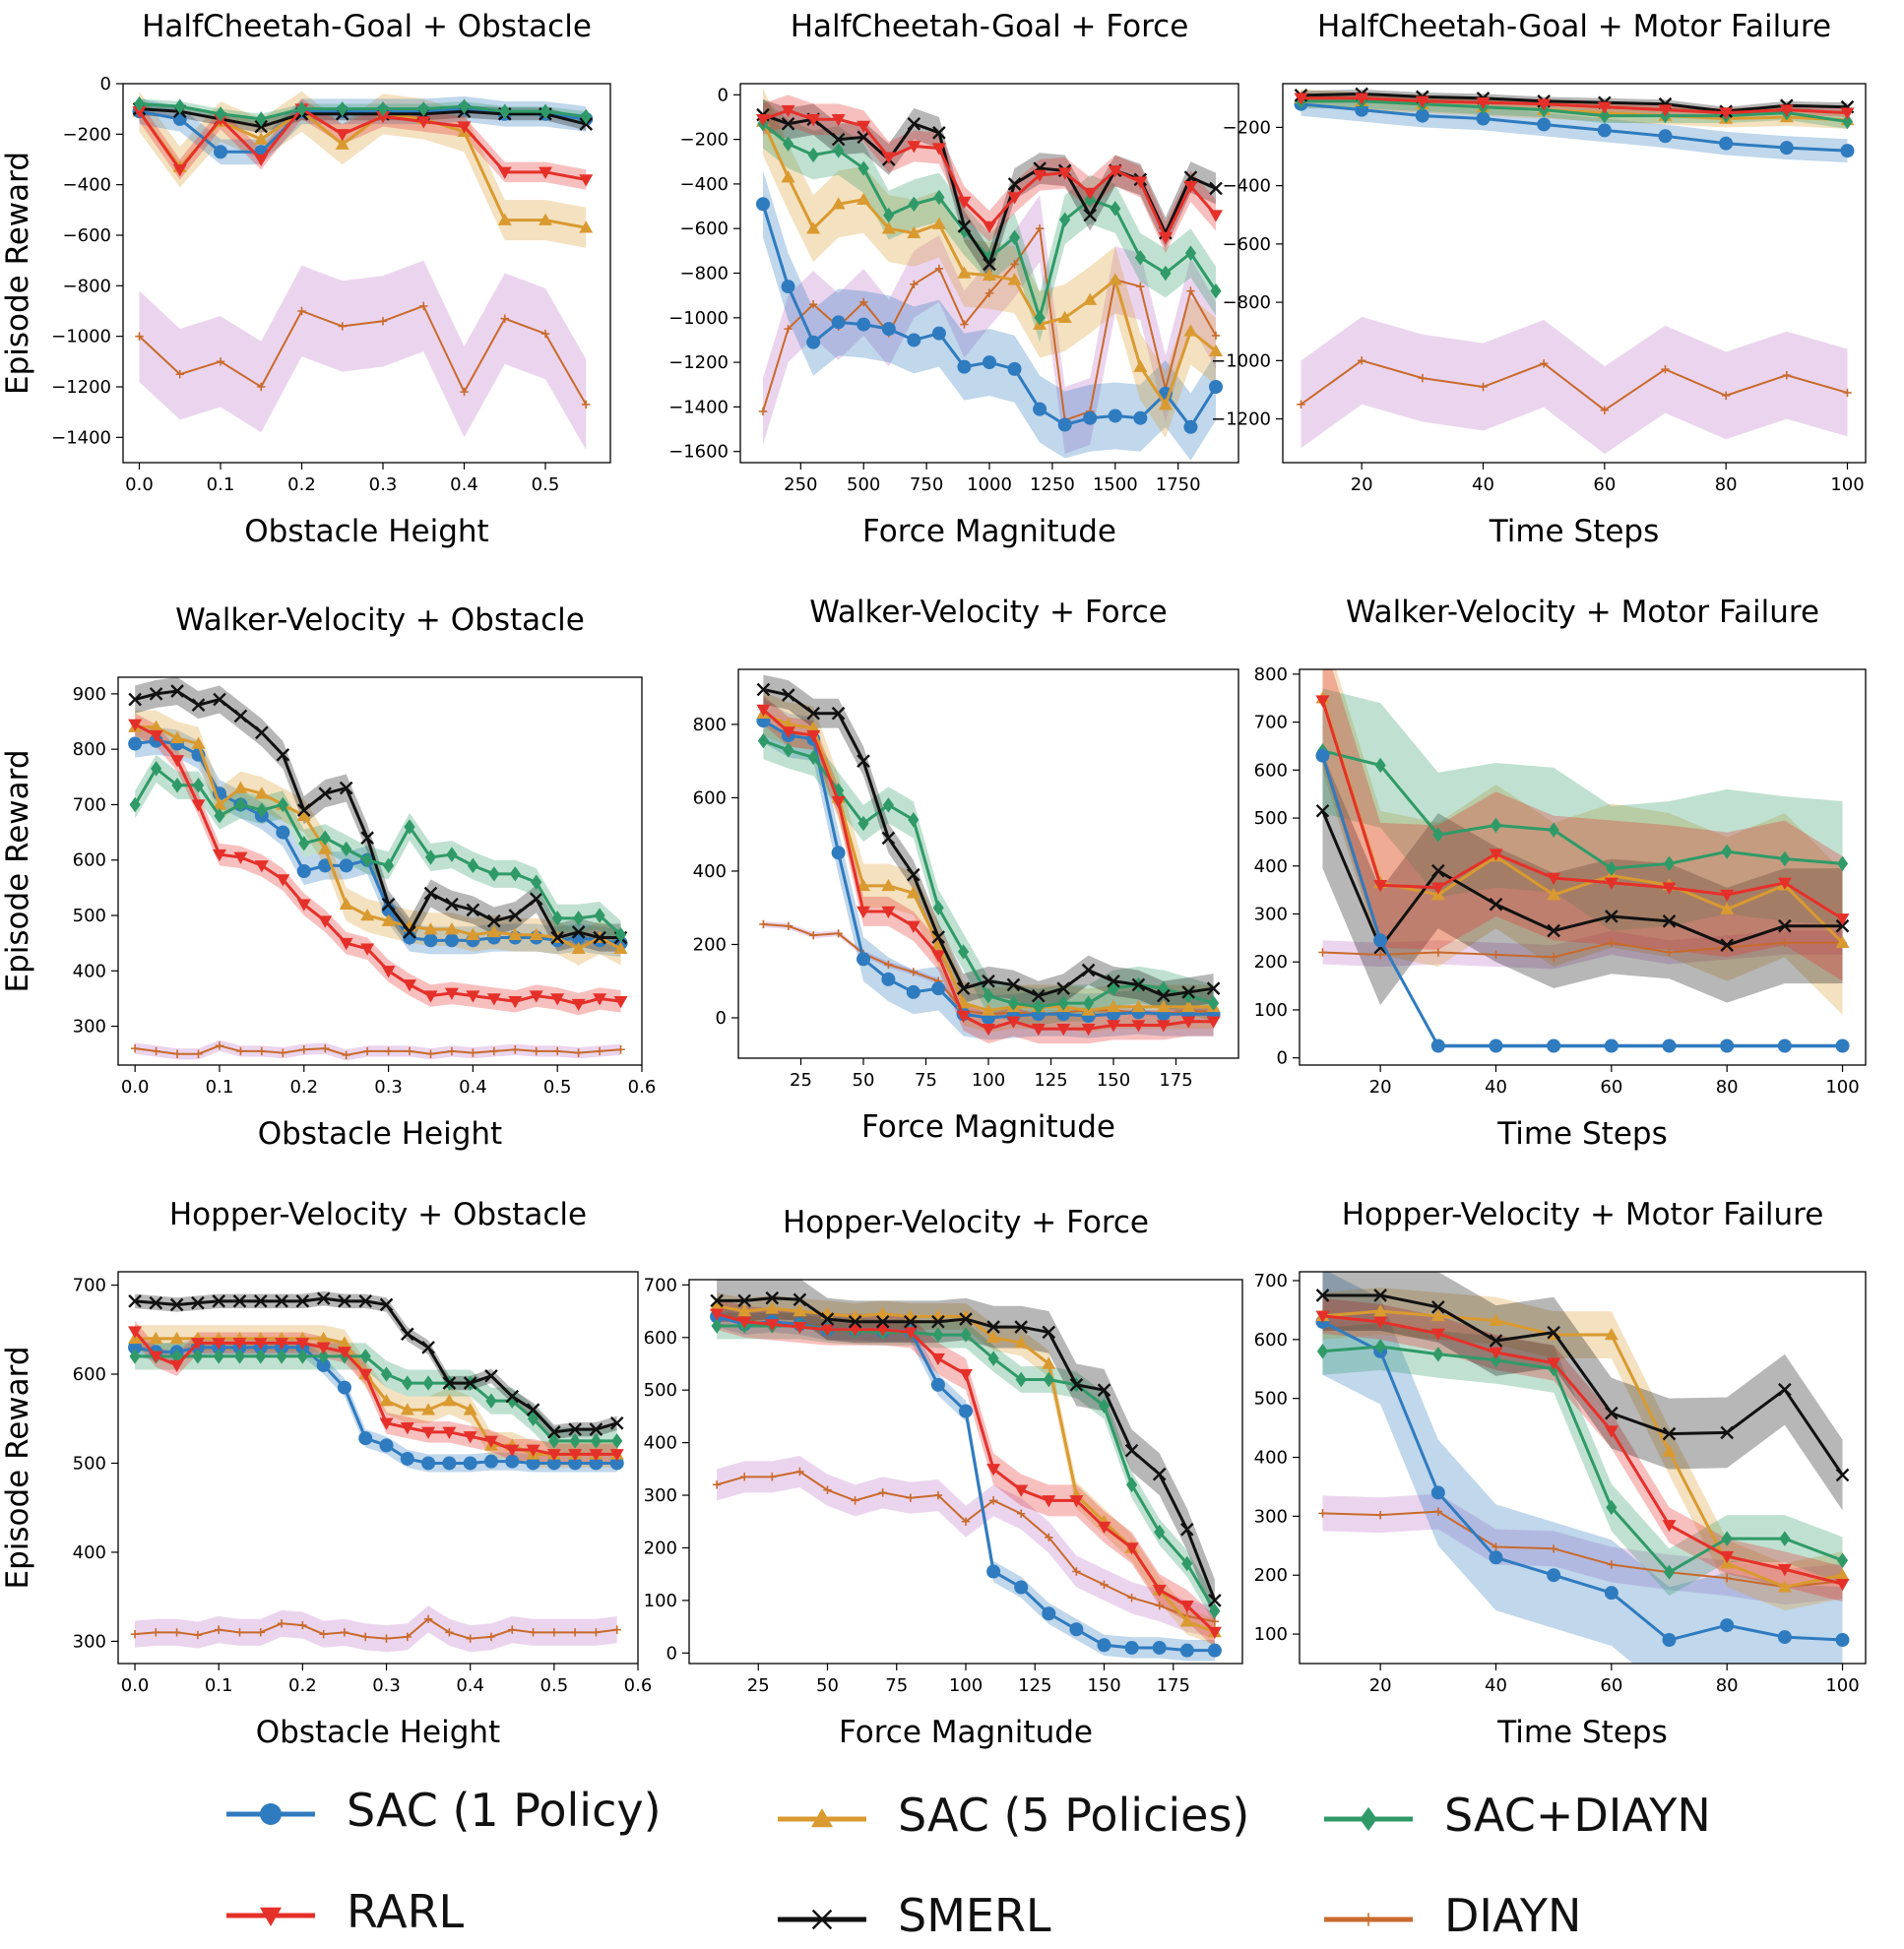 The height and width of the screenshot is (1949, 1904). I want to click on x-tick-label: 1500, so click(1115, 484).